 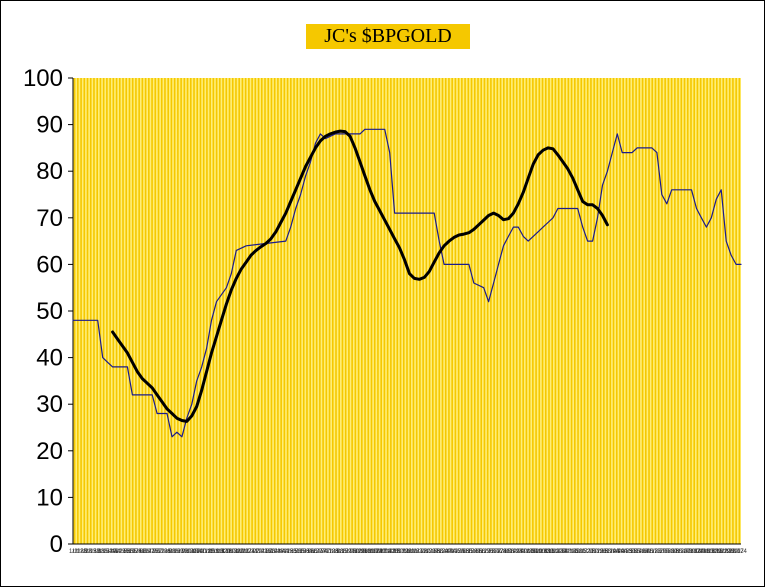 I want to click on x-tick-label: 12/18, so click(x=569, y=552).